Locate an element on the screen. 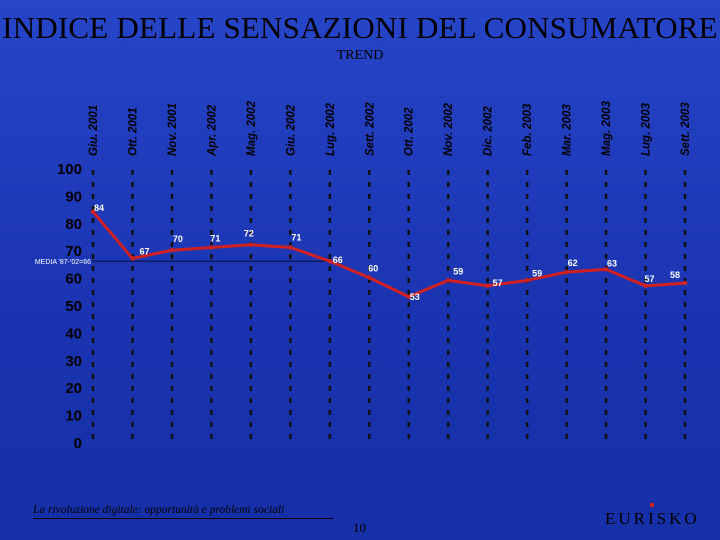  y-tick-label: 30 is located at coordinates (73, 361).